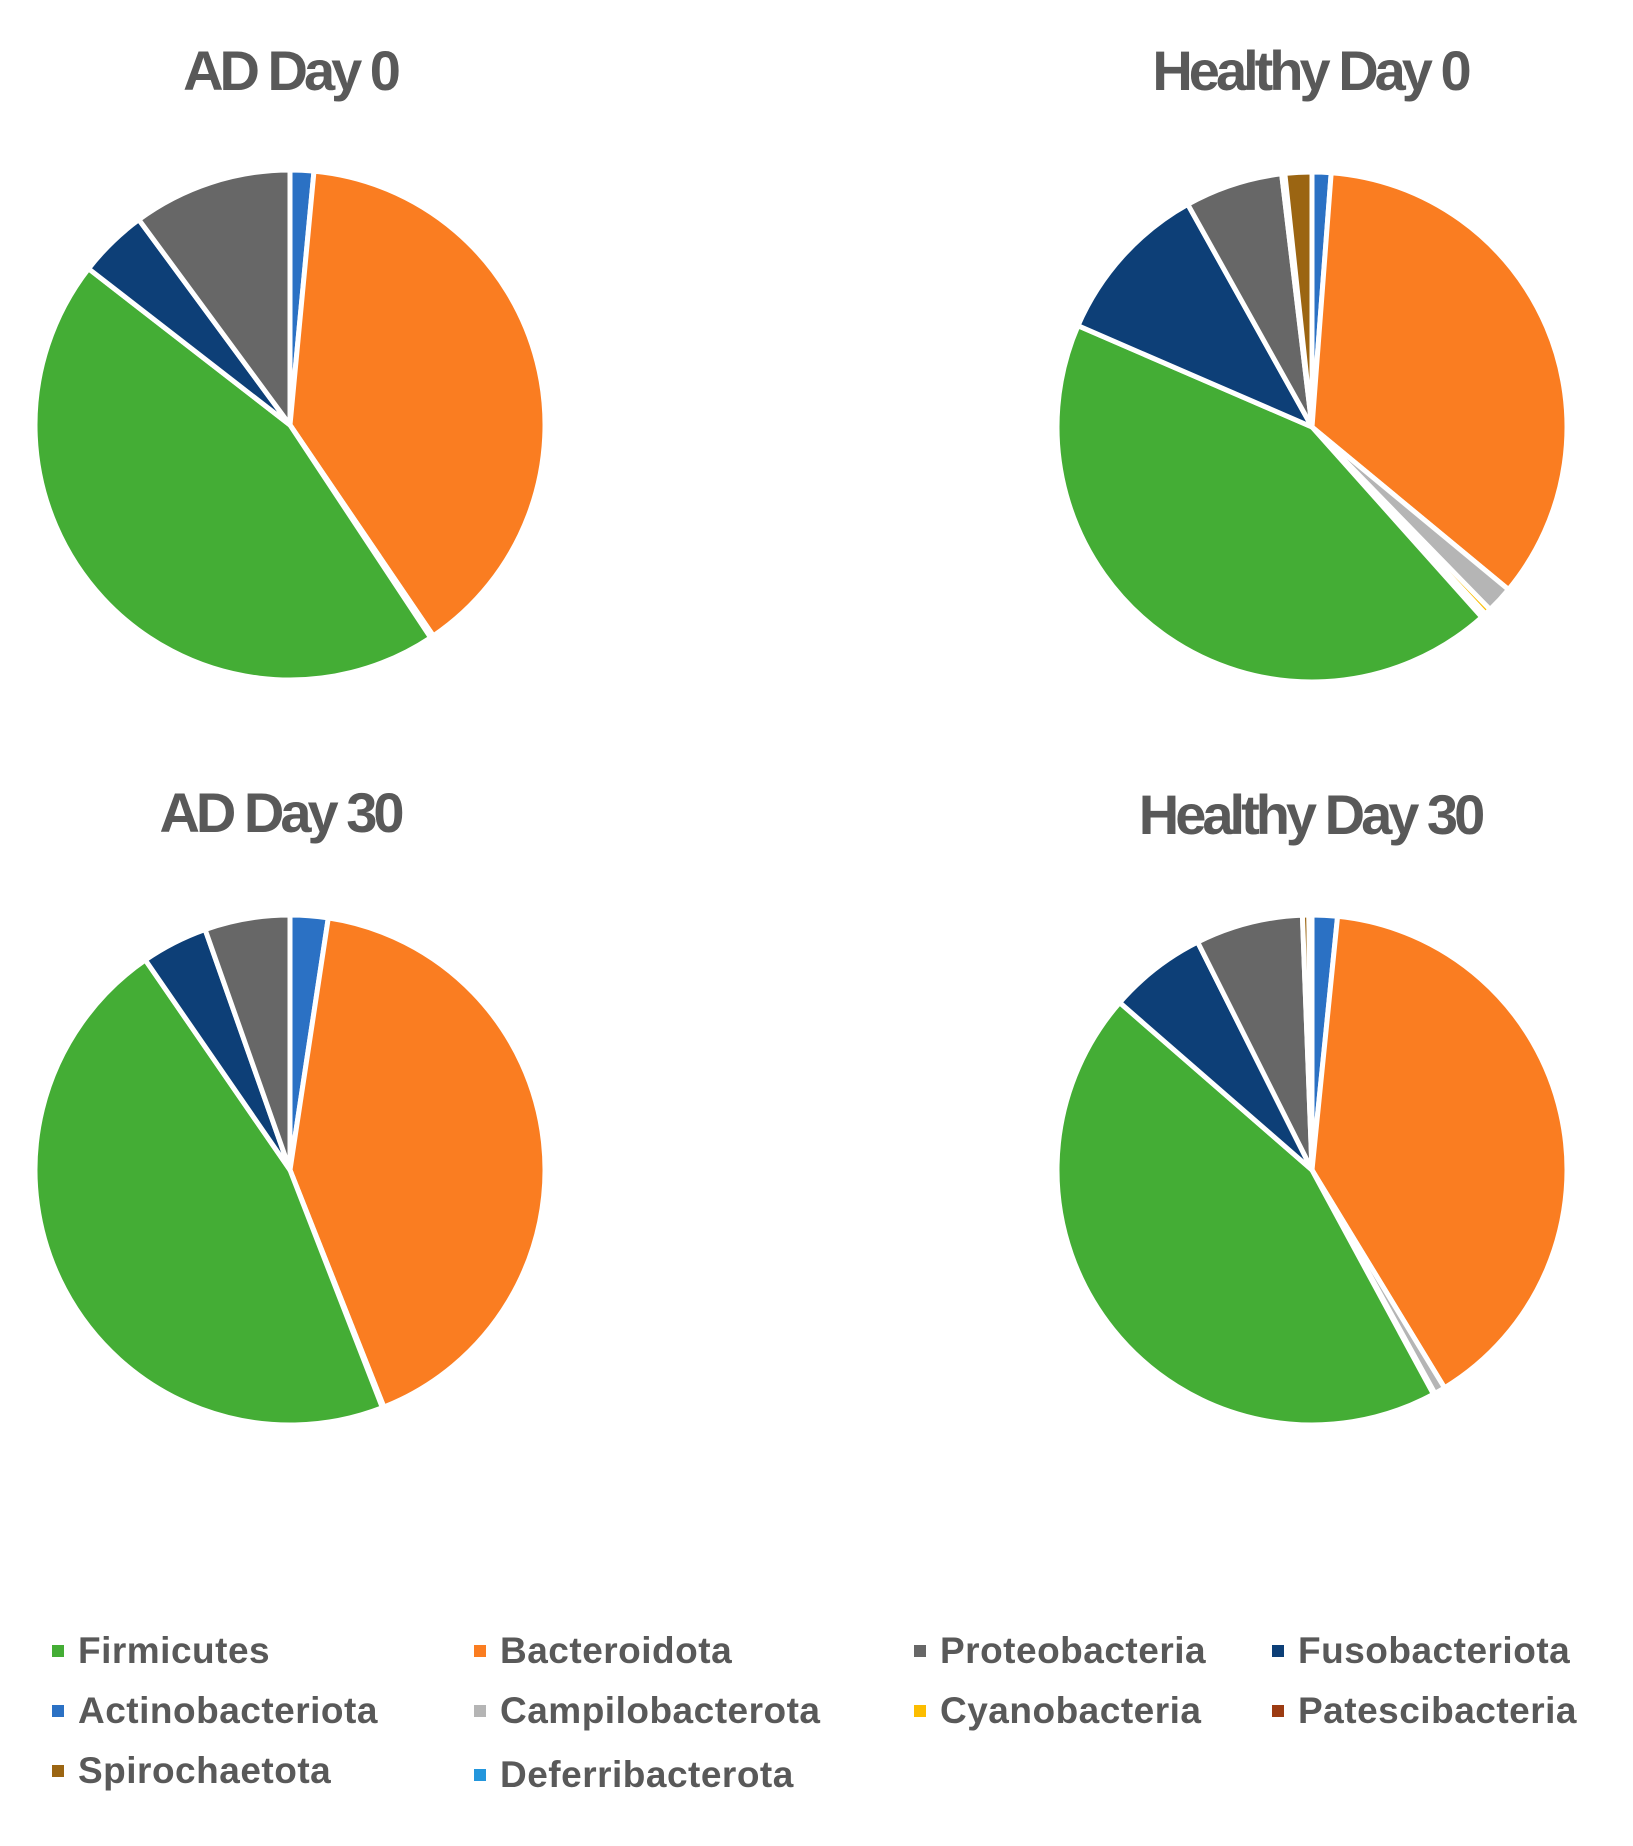 The height and width of the screenshot is (1846, 1633). Describe the element at coordinates (647, 1774) in the screenshot. I see `legend-label: Deferribacterota` at that location.